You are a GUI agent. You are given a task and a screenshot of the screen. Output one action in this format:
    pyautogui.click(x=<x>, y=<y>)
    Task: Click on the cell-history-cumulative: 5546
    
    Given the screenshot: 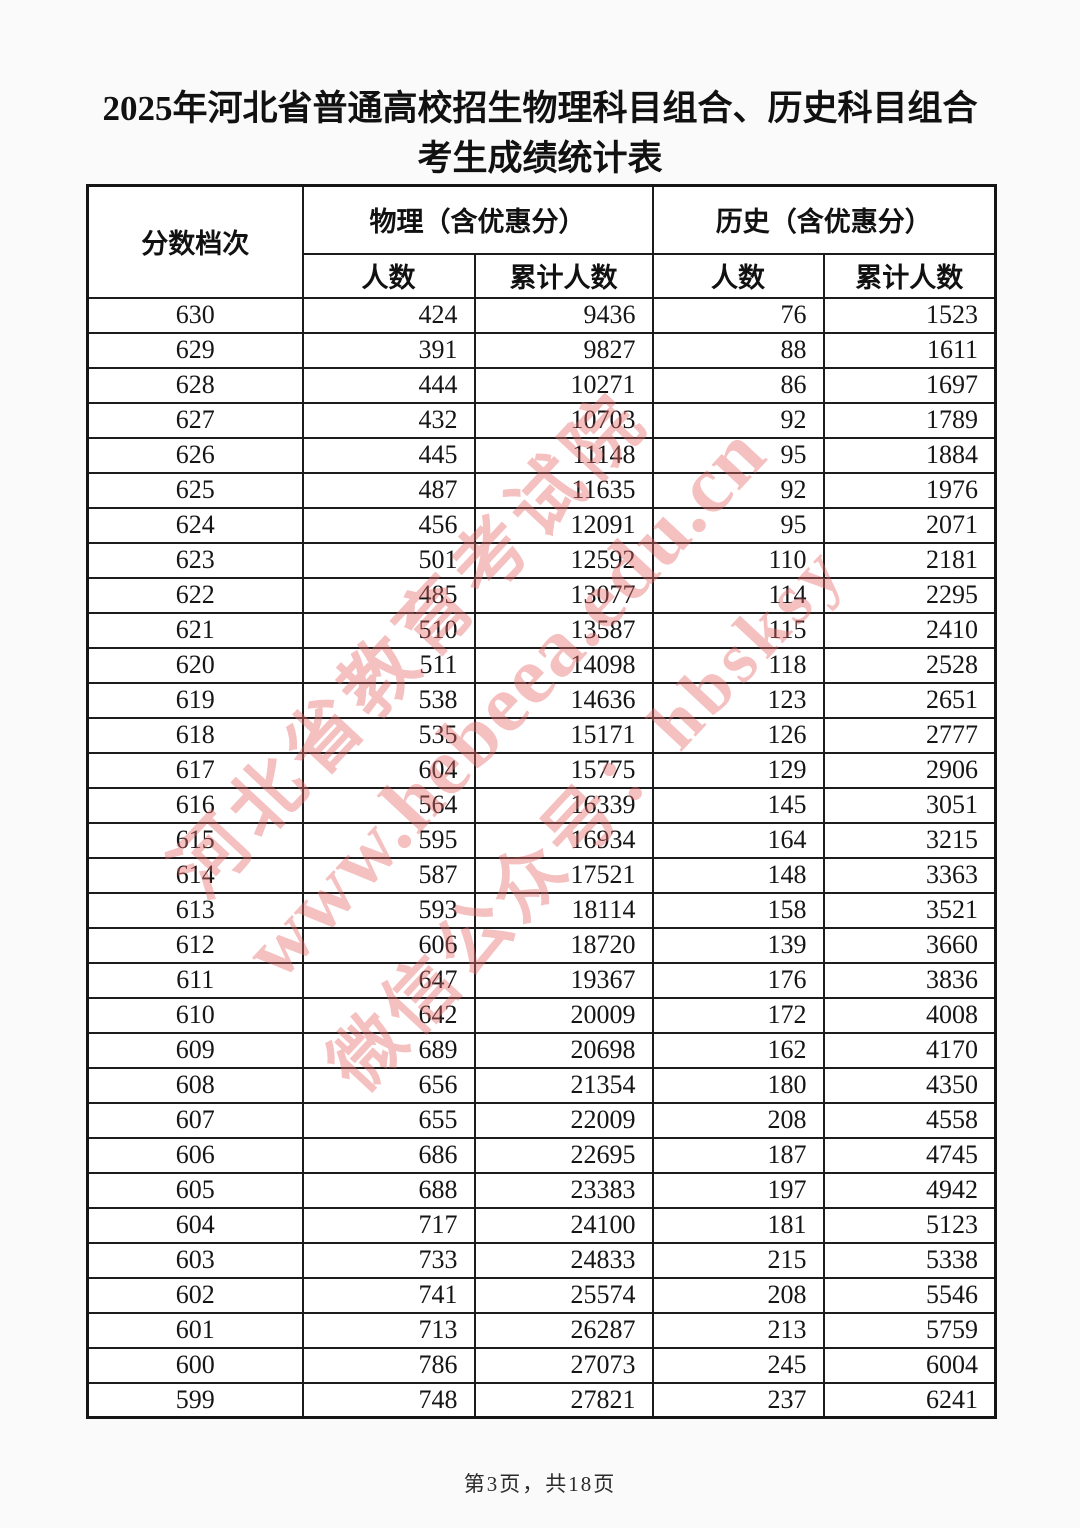 What is the action you would take?
    pyautogui.click(x=909, y=1295)
    